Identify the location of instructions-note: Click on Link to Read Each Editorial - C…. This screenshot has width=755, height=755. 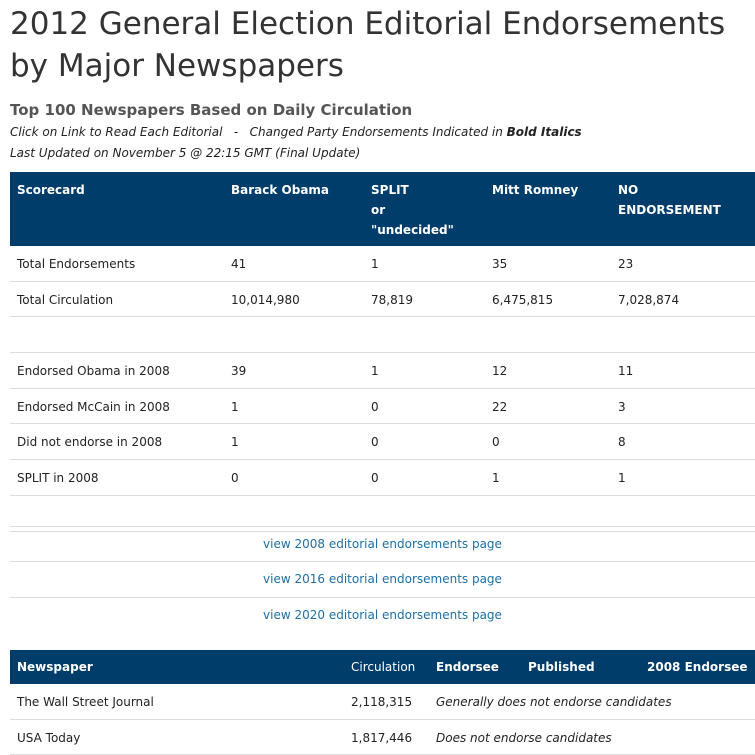
(296, 132).